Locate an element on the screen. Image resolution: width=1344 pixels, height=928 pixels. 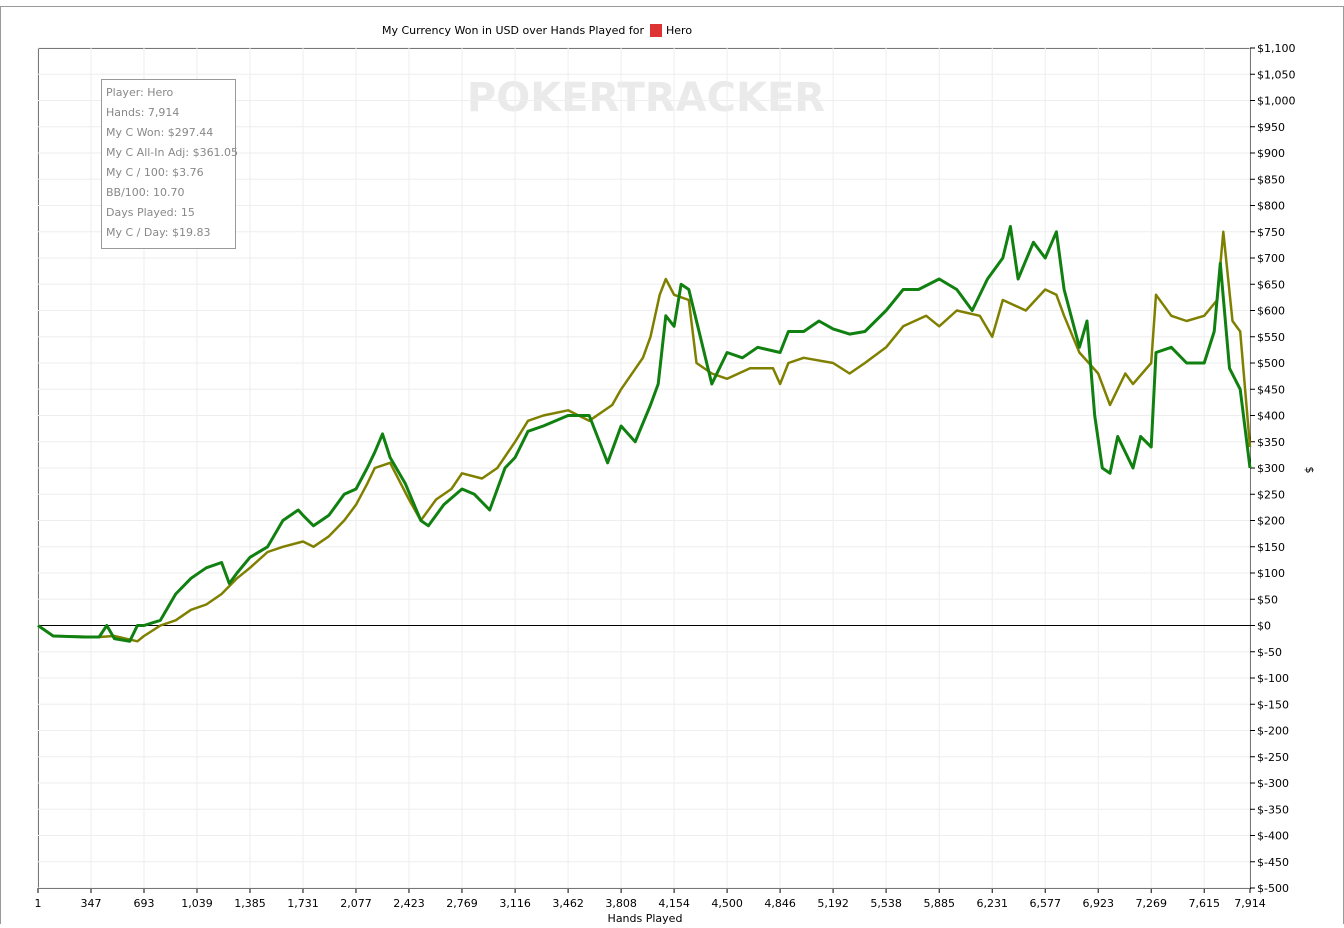
y-tick-label: $1,000 is located at coordinates (1276, 101).